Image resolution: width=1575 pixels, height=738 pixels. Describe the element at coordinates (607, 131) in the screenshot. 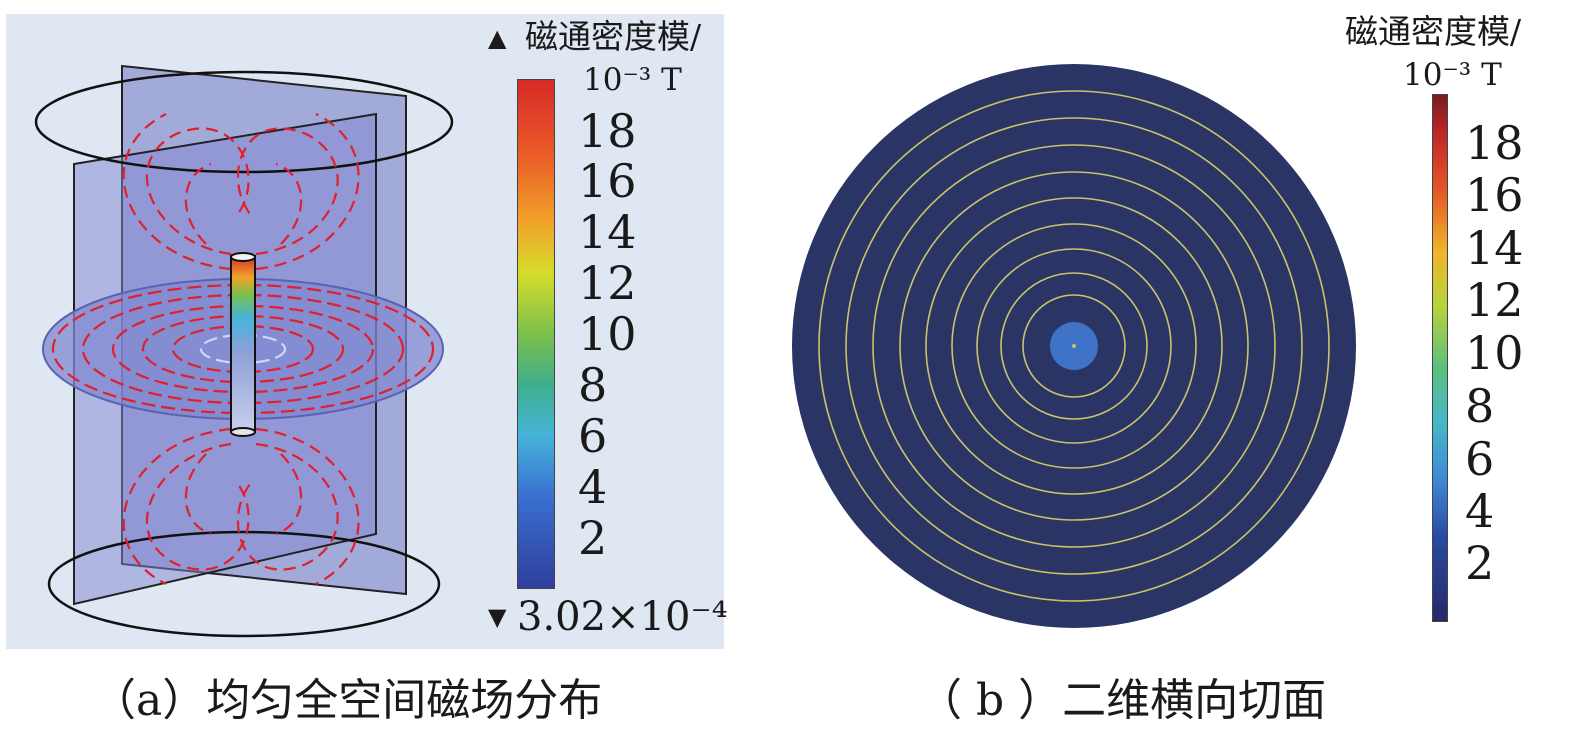

I see `colorbar-a-tick: 18` at that location.